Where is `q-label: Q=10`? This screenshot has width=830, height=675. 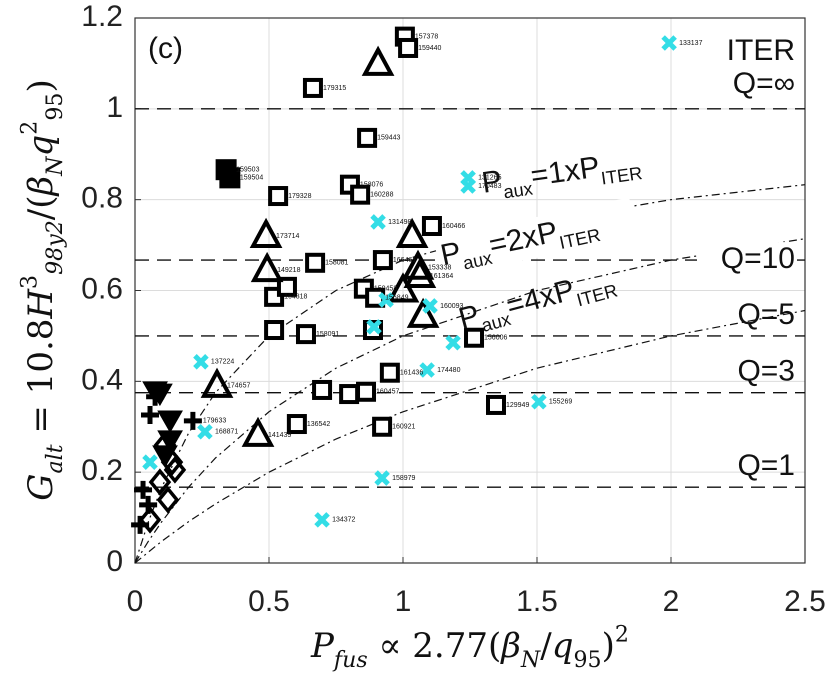
q-label: Q=10 is located at coordinates (758, 258).